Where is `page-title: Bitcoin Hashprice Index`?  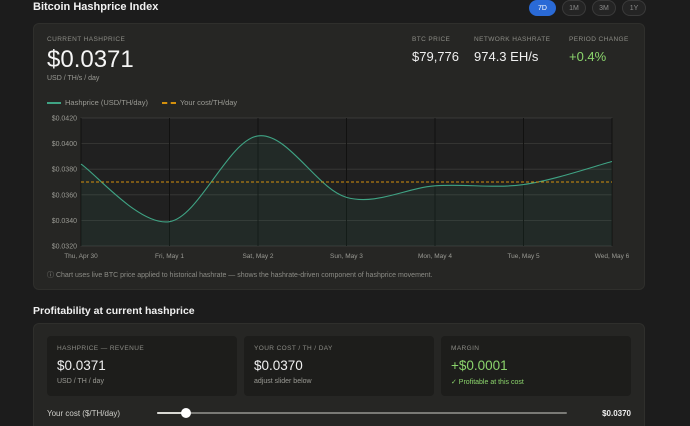 page-title: Bitcoin Hashprice Index is located at coordinates (96, 7).